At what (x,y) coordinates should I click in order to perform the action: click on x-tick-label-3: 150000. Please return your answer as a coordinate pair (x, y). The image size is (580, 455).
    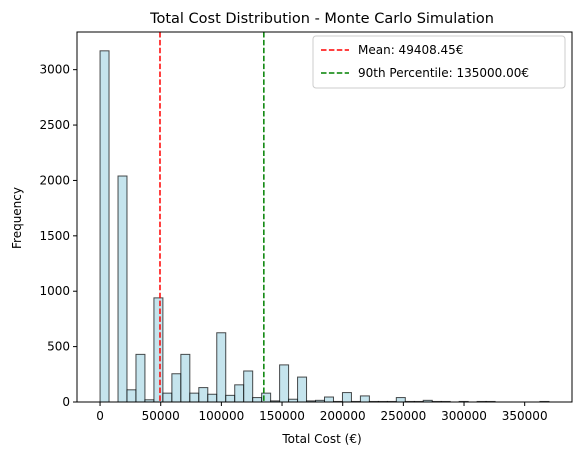
    Looking at the image, I should click on (282, 416).